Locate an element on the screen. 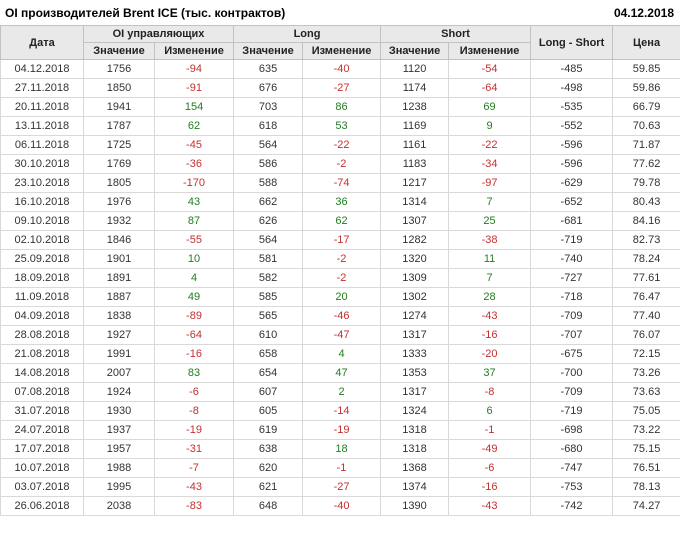 The image size is (680, 548). table-row: 11.09.2018 1887 49 585 20 1302 28 -718 76.47 is located at coordinates (340, 297).